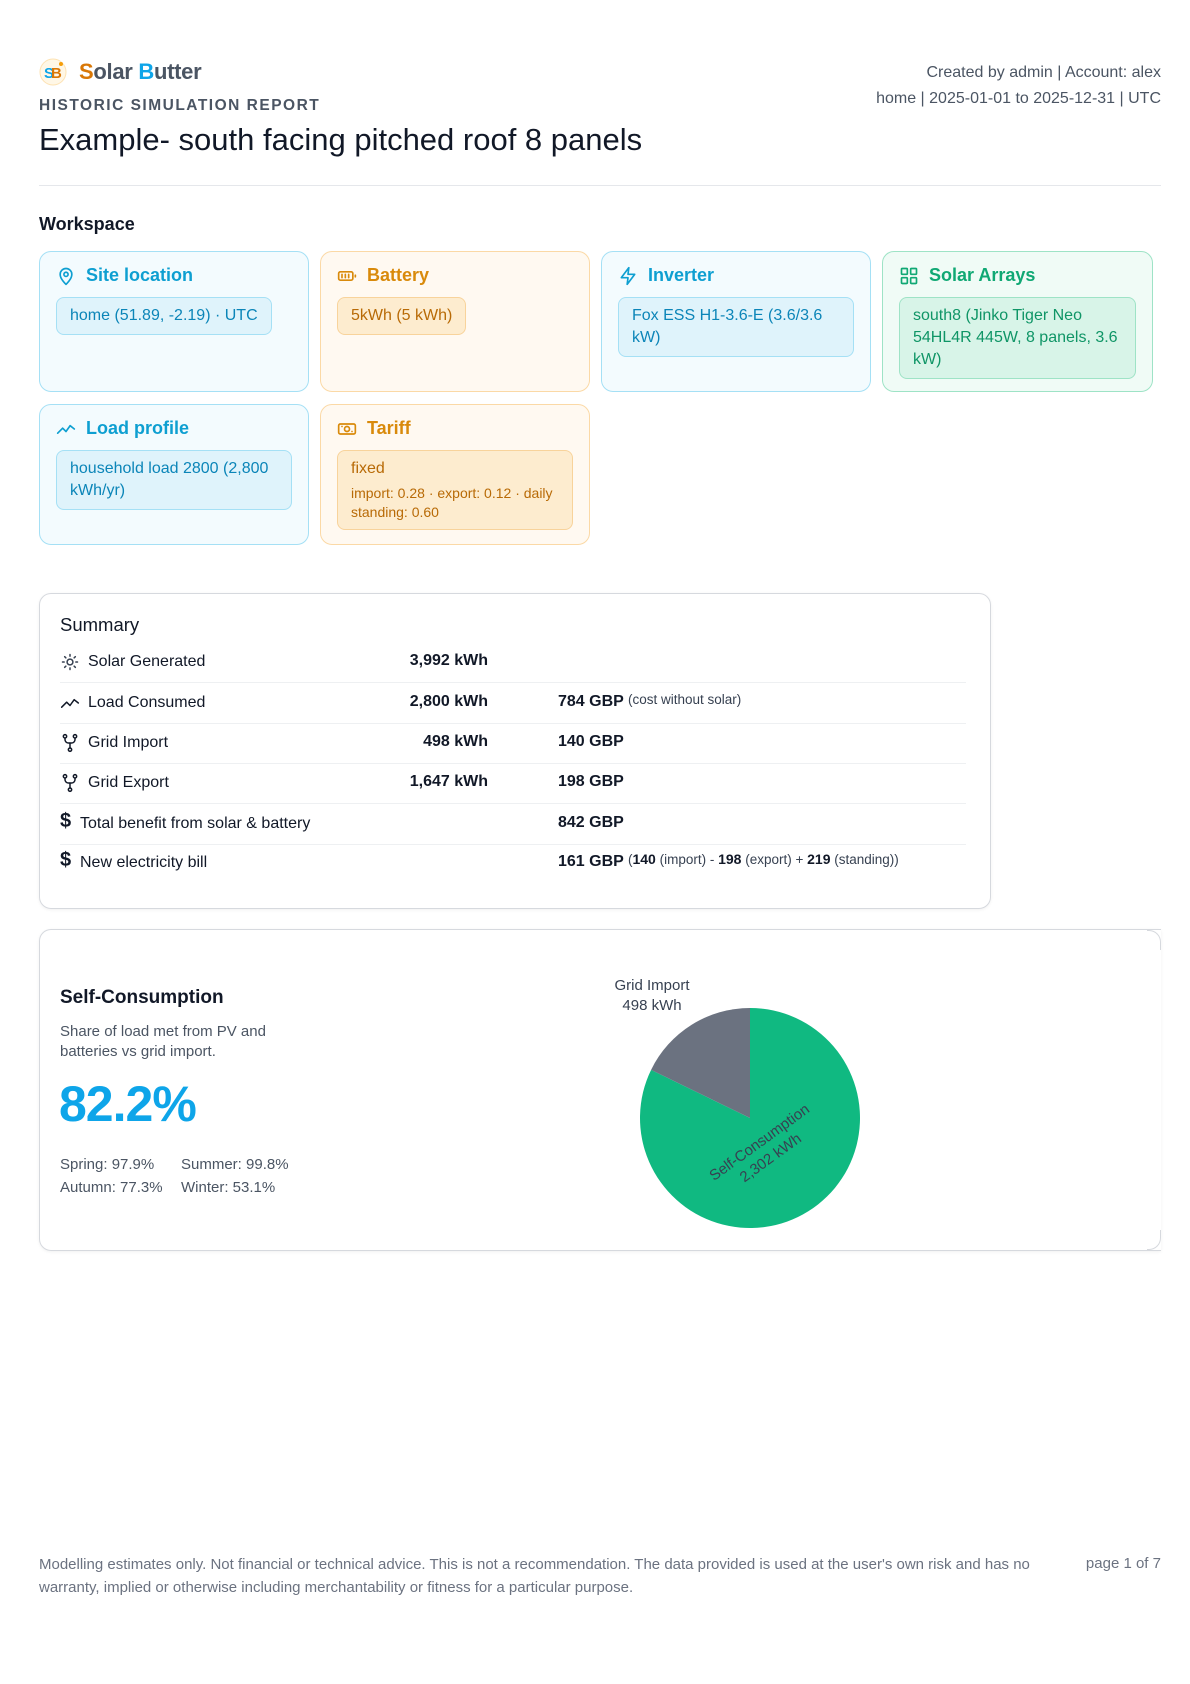 The image size is (1190, 1684). Describe the element at coordinates (147, 702) in the screenshot. I see `row-label: Load Consumed` at that location.